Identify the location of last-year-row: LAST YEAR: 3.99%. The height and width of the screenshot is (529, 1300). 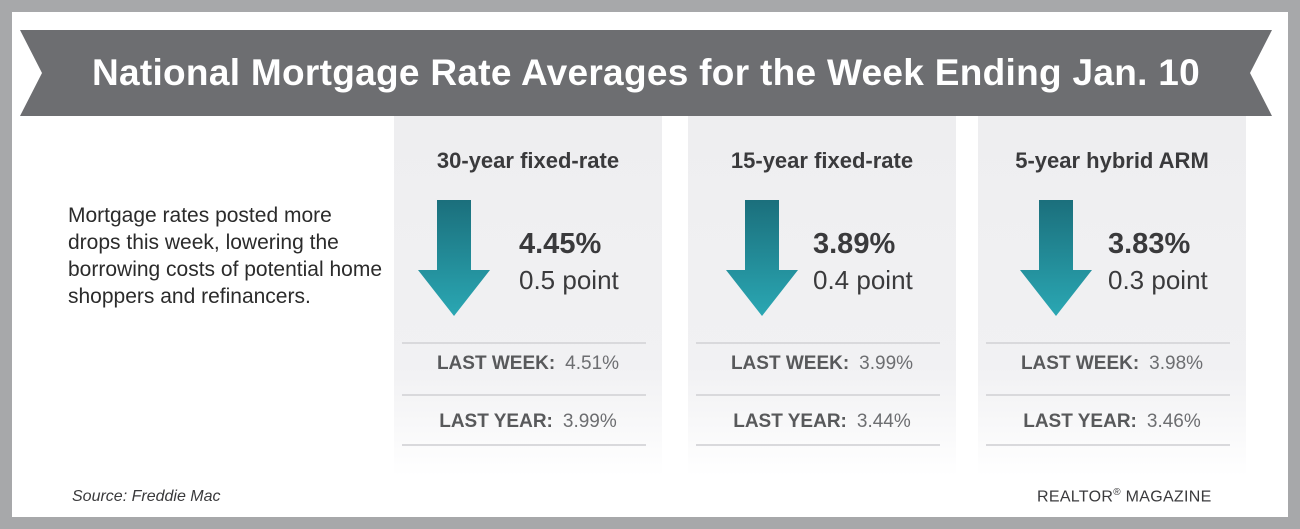
(528, 422).